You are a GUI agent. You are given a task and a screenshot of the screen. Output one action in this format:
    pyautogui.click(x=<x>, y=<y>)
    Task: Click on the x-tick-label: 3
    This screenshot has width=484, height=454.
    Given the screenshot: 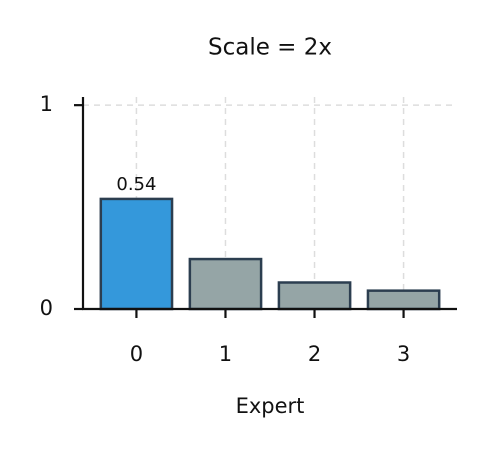 What is the action you would take?
    pyautogui.click(x=403, y=354)
    